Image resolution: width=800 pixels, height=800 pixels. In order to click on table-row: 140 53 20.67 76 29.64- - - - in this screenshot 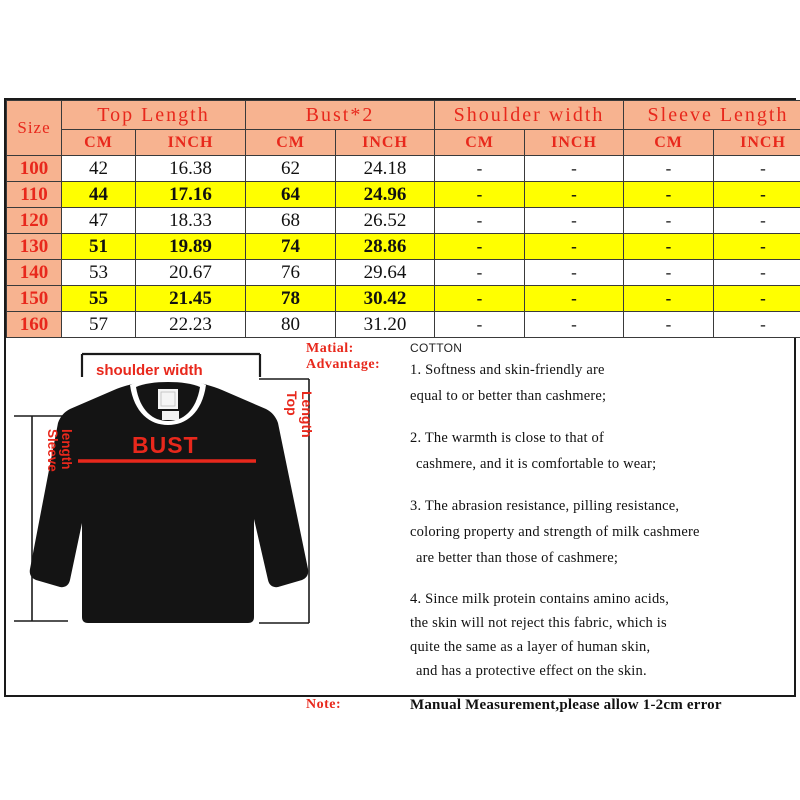, I will do `click(403, 272)`.